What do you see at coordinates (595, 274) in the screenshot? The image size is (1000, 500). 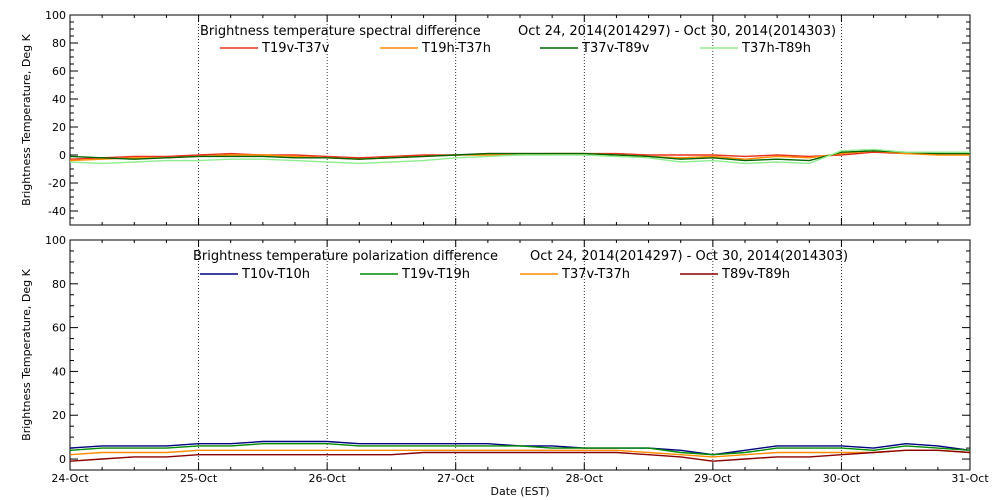 I see `legend-label: T37v-T37h` at bounding box center [595, 274].